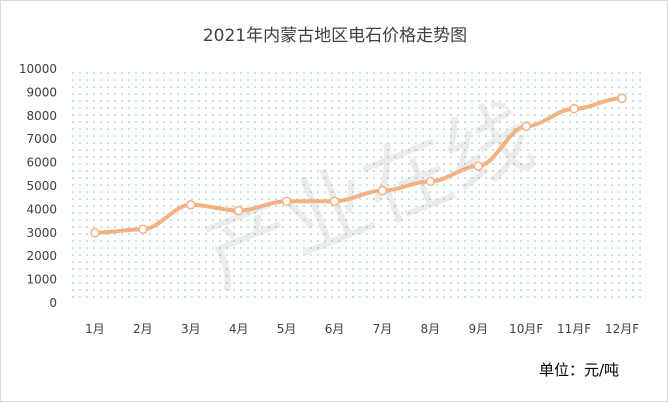 The image size is (668, 403). I want to click on x-tick-label: 2月, so click(143, 329).